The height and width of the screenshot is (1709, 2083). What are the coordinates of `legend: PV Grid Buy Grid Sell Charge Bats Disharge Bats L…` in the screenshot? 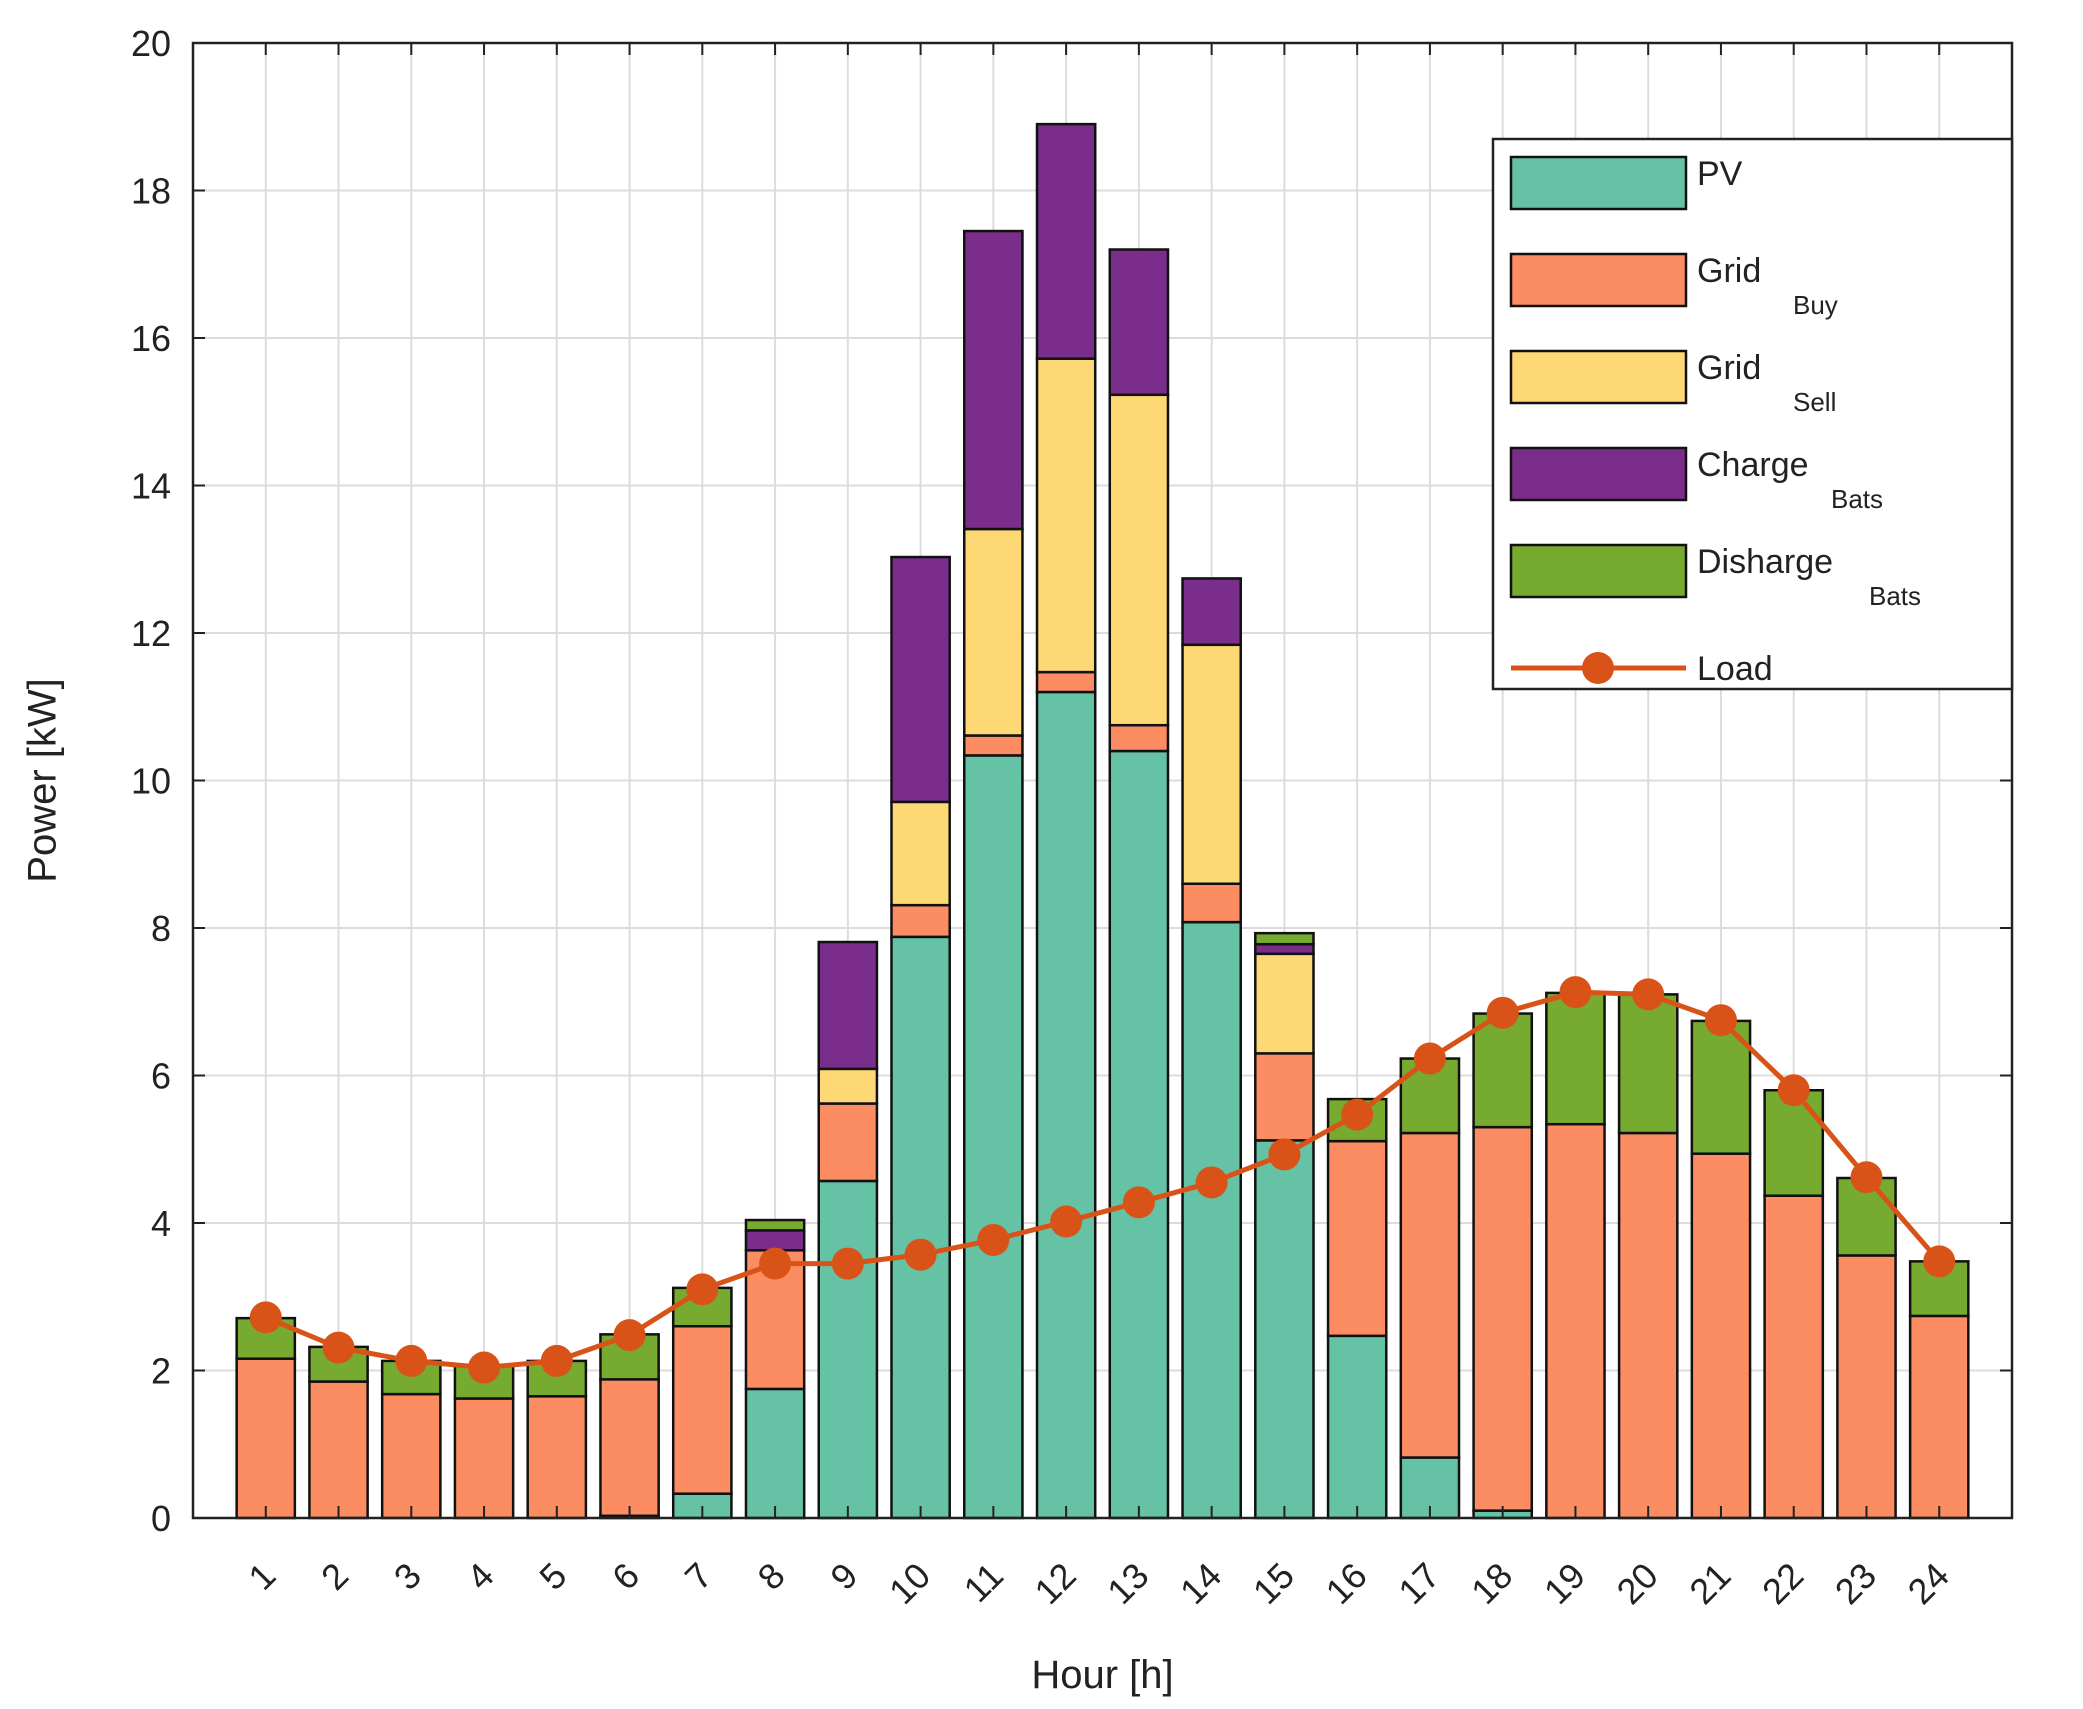 It's located at (1752, 414).